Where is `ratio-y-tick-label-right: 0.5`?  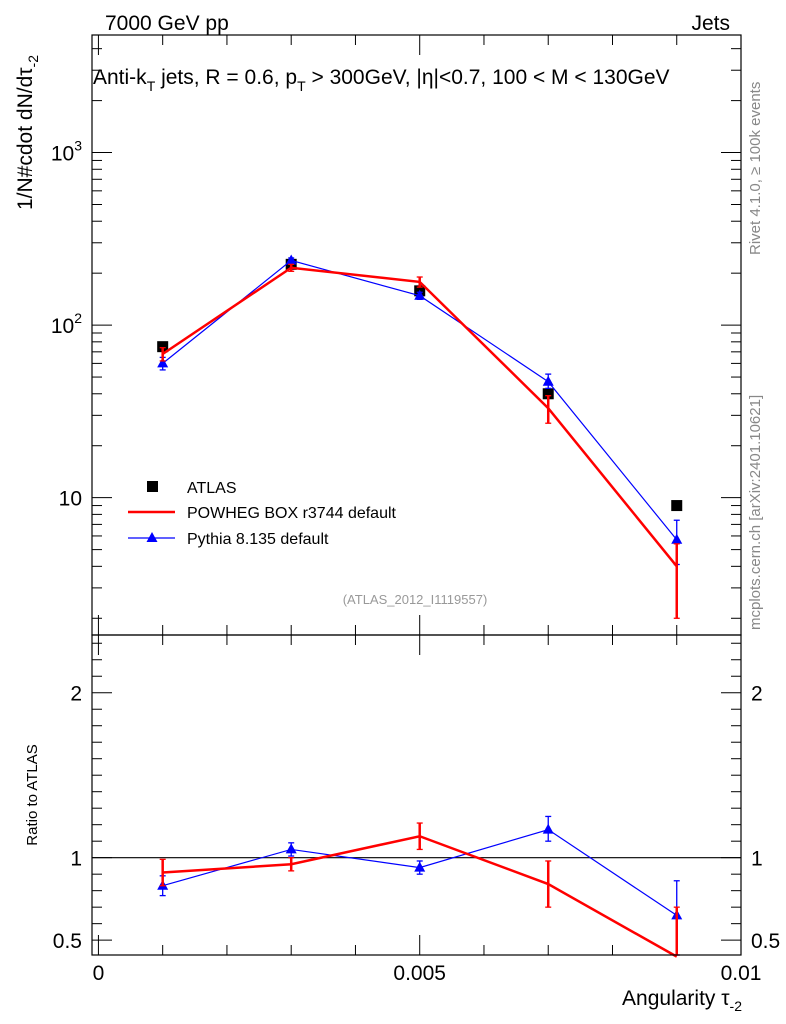
ratio-y-tick-label-right: 0.5 is located at coordinates (765, 941).